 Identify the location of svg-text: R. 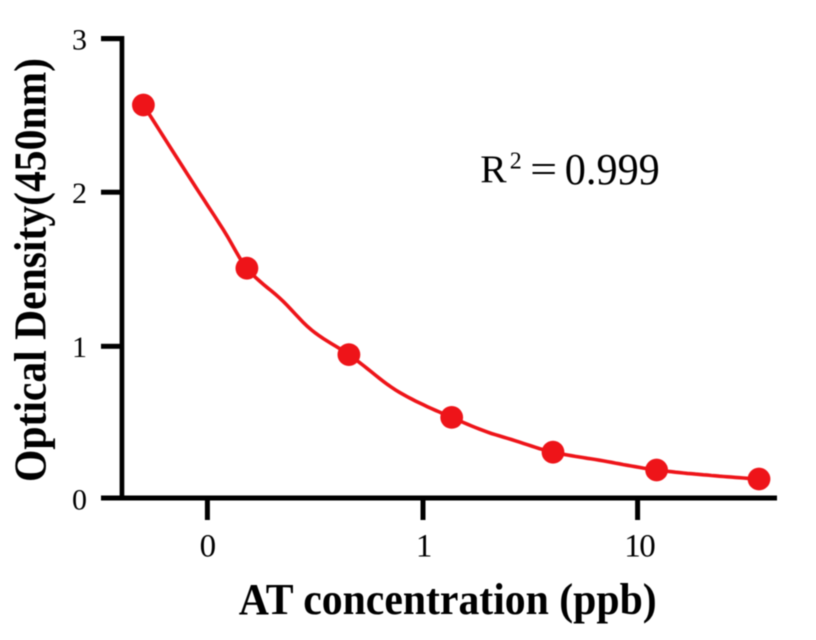
(493, 169).